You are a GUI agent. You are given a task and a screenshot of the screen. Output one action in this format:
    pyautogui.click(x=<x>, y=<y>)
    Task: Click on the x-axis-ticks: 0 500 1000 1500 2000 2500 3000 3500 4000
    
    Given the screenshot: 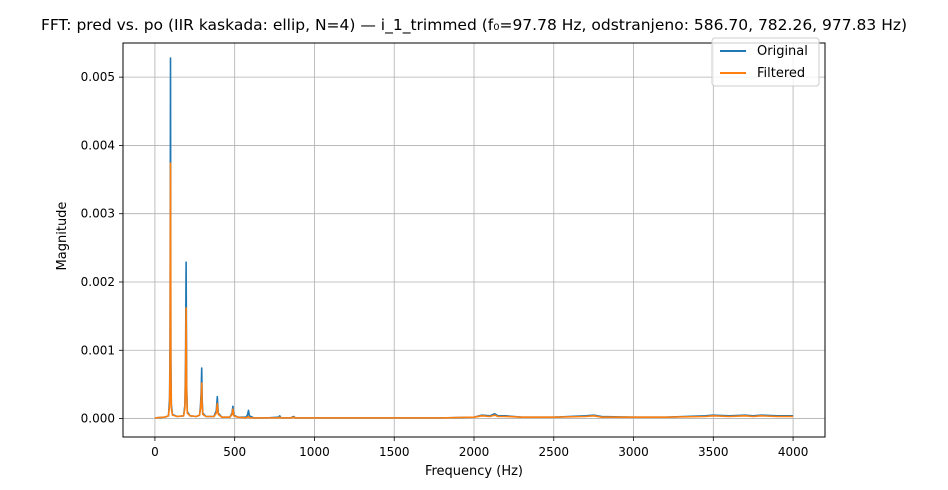 What is the action you would take?
    pyautogui.click(x=479, y=448)
    